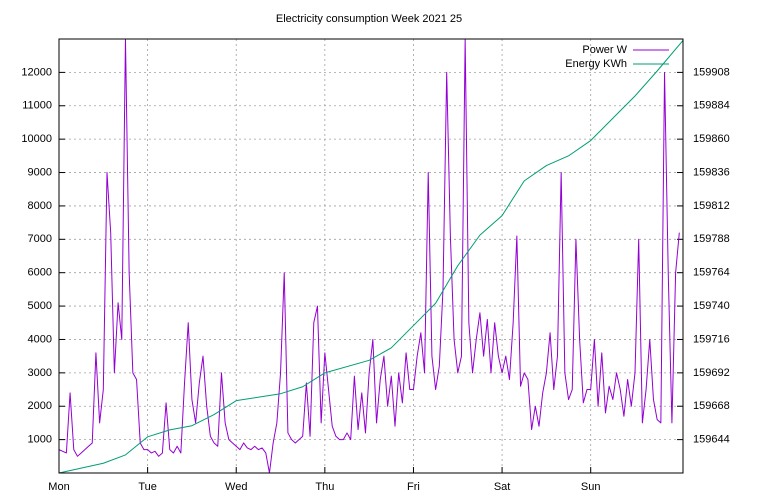 This screenshot has height=500, width=768. Describe the element at coordinates (711, 72) in the screenshot. I see `y2-tick-label: 159908` at that location.